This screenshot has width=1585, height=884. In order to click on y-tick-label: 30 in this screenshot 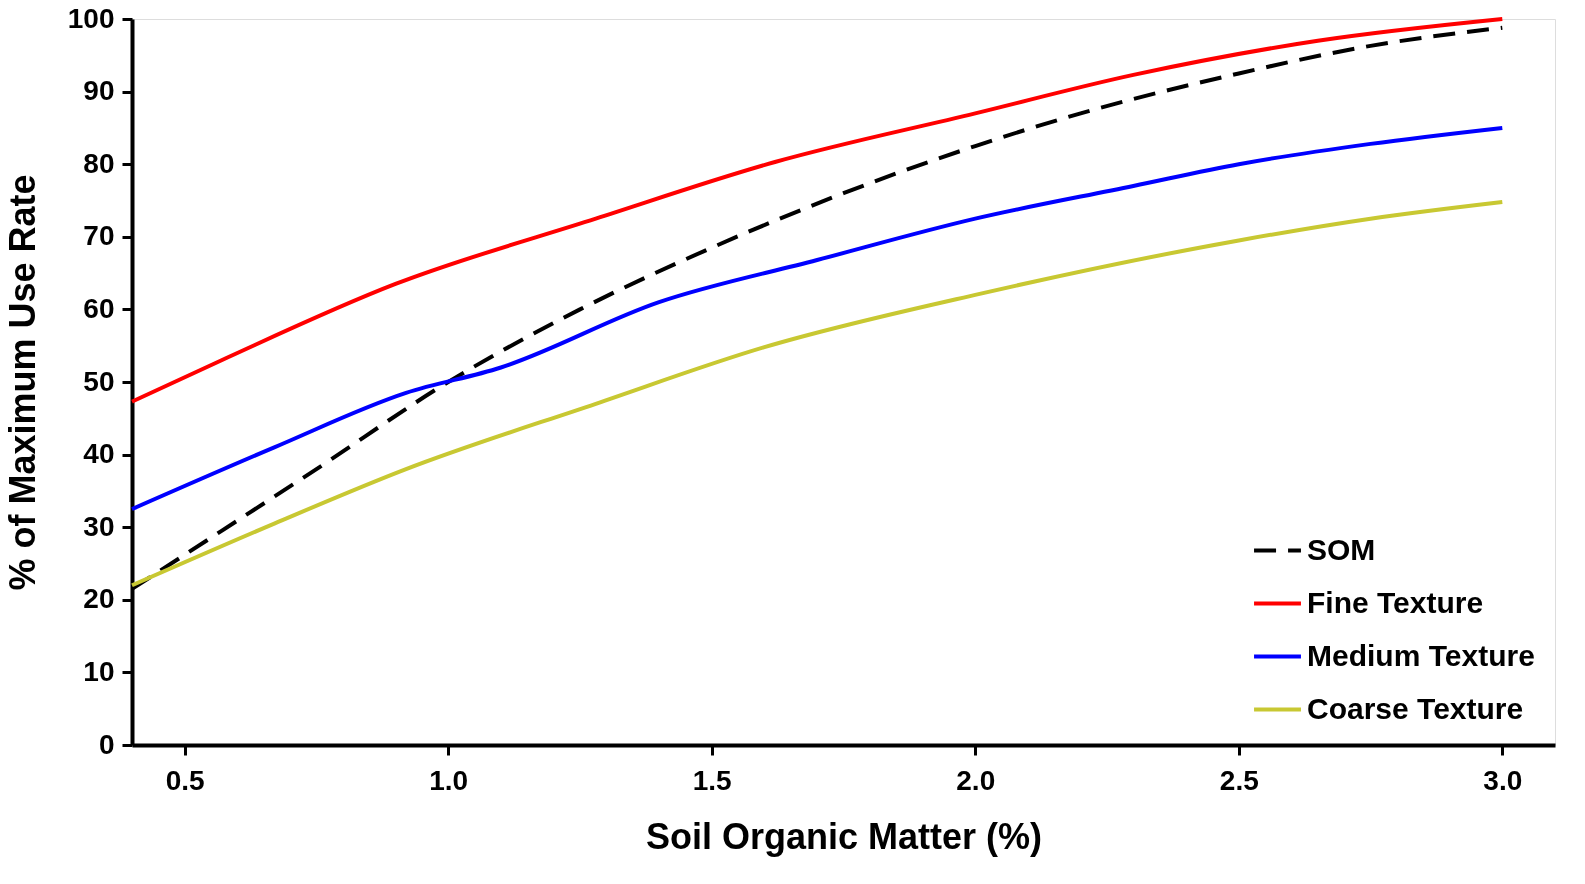, I will do `click(99, 526)`.